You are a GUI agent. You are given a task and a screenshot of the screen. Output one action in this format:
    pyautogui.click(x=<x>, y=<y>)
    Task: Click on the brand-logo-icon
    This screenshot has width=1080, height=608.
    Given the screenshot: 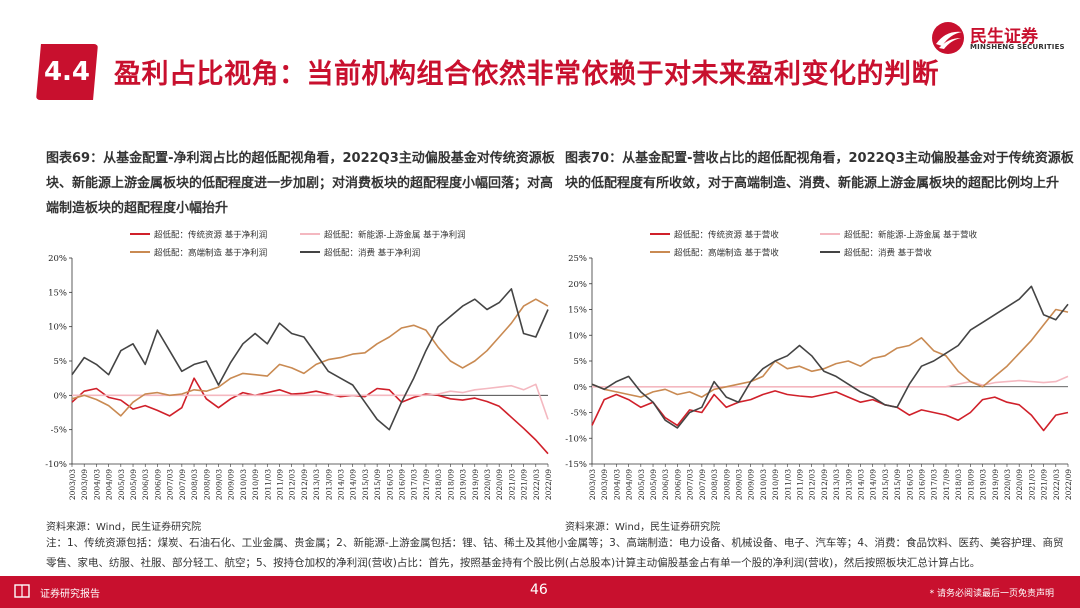 What is the action you would take?
    pyautogui.click(x=948, y=38)
    